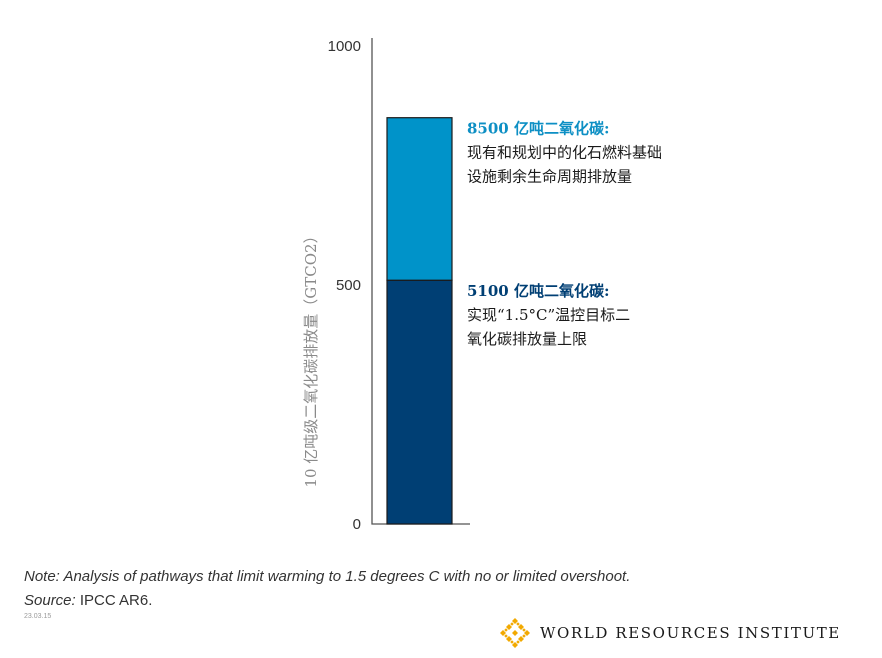 This screenshot has width=882, height=658. I want to click on chart-source: Source: IPCC AR6., so click(88, 600).